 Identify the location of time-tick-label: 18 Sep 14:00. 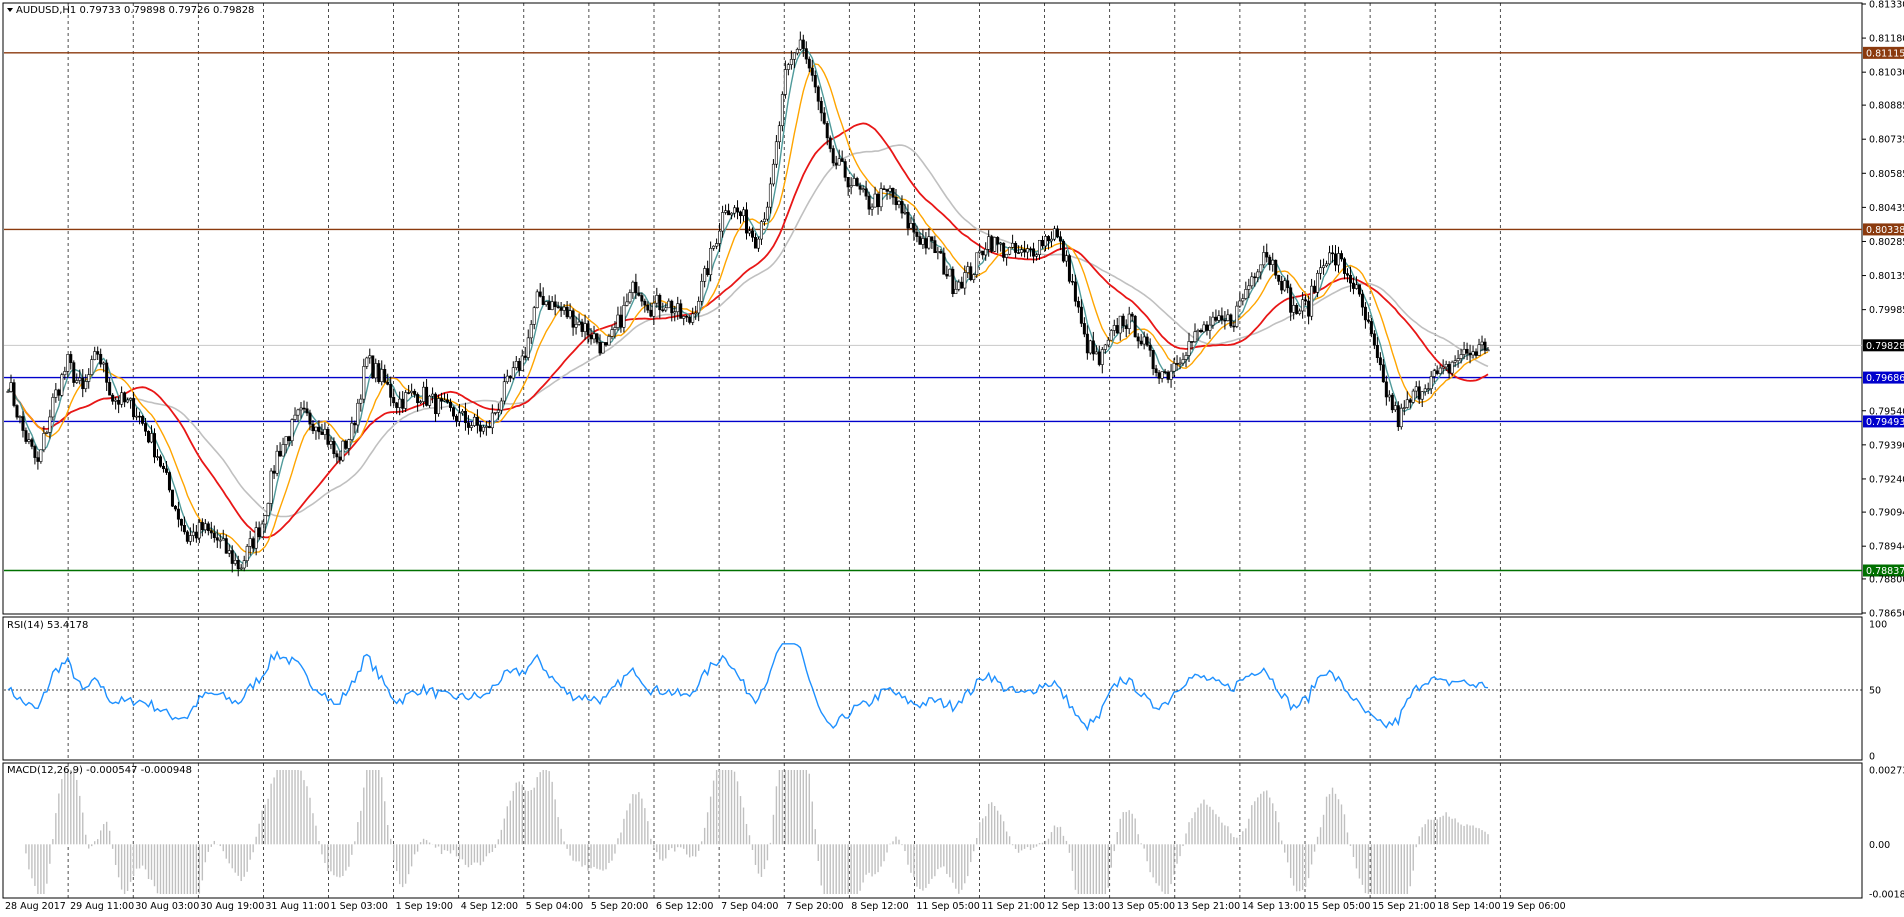
(1468, 906).